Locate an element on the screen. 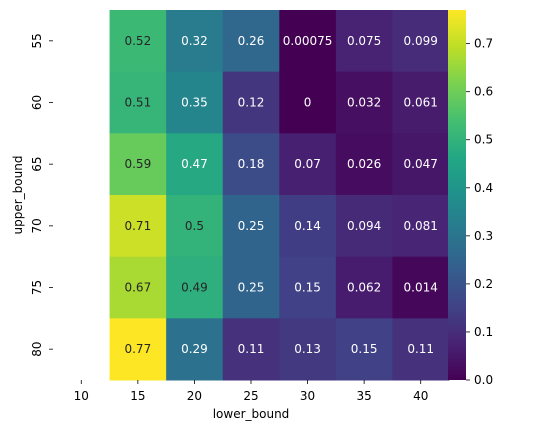 Image resolution: width=535 pixels, height=433 pixels. y-tick-label: 80 is located at coordinates (37, 349).